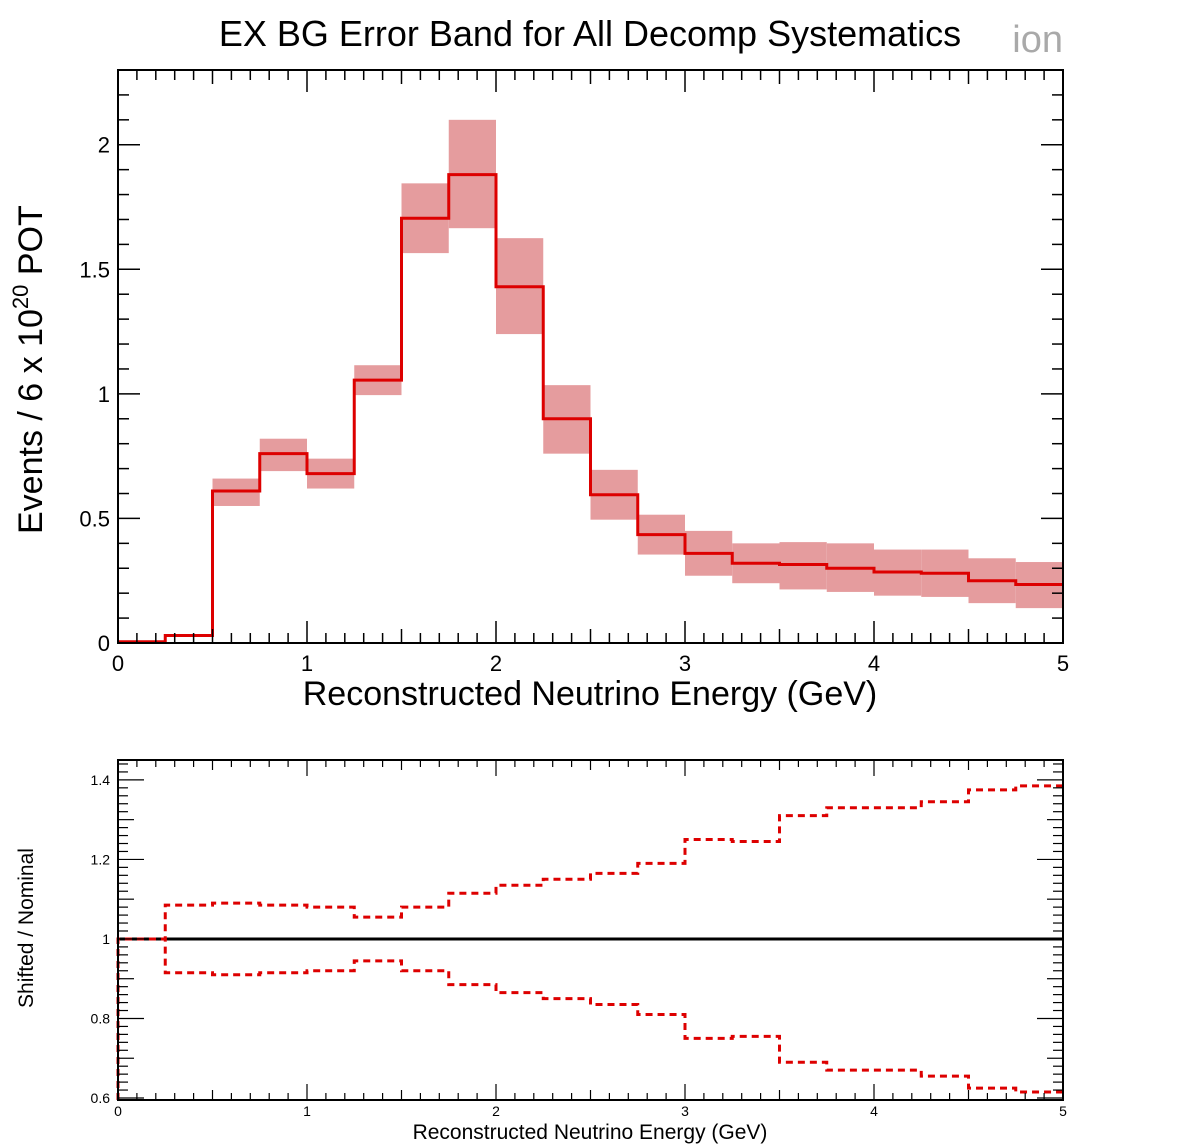  Describe the element at coordinates (118, 663) in the screenshot. I see `x-tick-label: 0` at that location.